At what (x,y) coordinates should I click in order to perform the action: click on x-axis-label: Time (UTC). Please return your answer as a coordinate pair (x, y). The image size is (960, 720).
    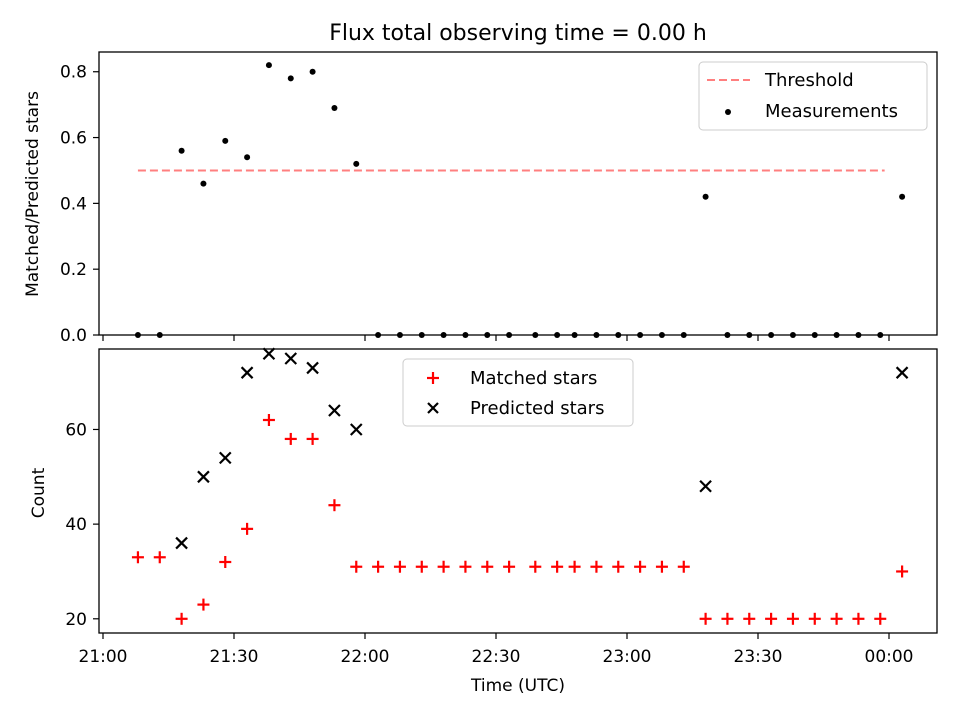
    Looking at the image, I should click on (517, 686).